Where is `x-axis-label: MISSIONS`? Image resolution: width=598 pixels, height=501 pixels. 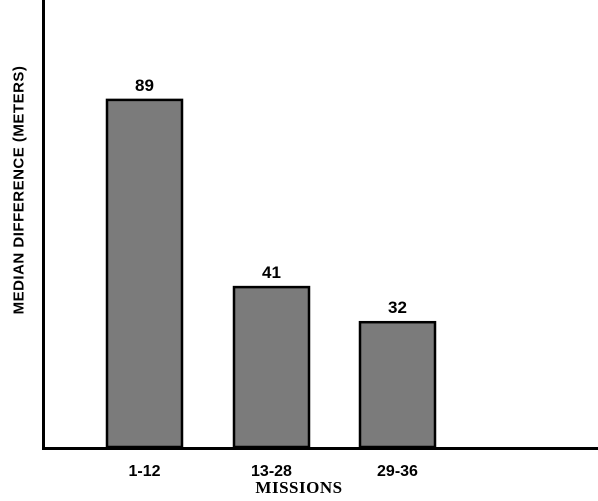
x-axis-label: MISSIONS is located at coordinates (299, 487).